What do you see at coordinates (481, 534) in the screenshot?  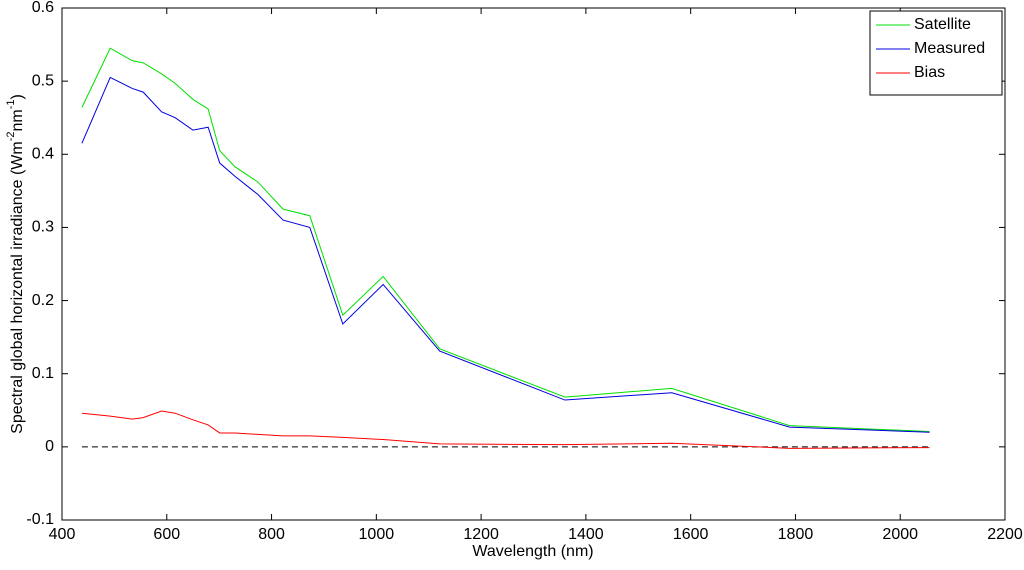 I see `x-tick-label: 1200` at bounding box center [481, 534].